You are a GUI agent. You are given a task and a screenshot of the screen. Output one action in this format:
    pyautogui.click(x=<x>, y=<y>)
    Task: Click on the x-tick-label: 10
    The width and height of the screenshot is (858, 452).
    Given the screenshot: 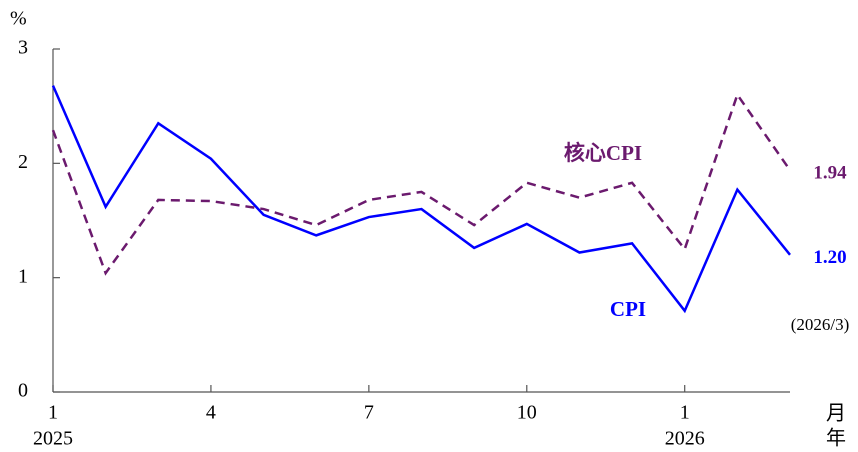 What is the action you would take?
    pyautogui.click(x=527, y=413)
    